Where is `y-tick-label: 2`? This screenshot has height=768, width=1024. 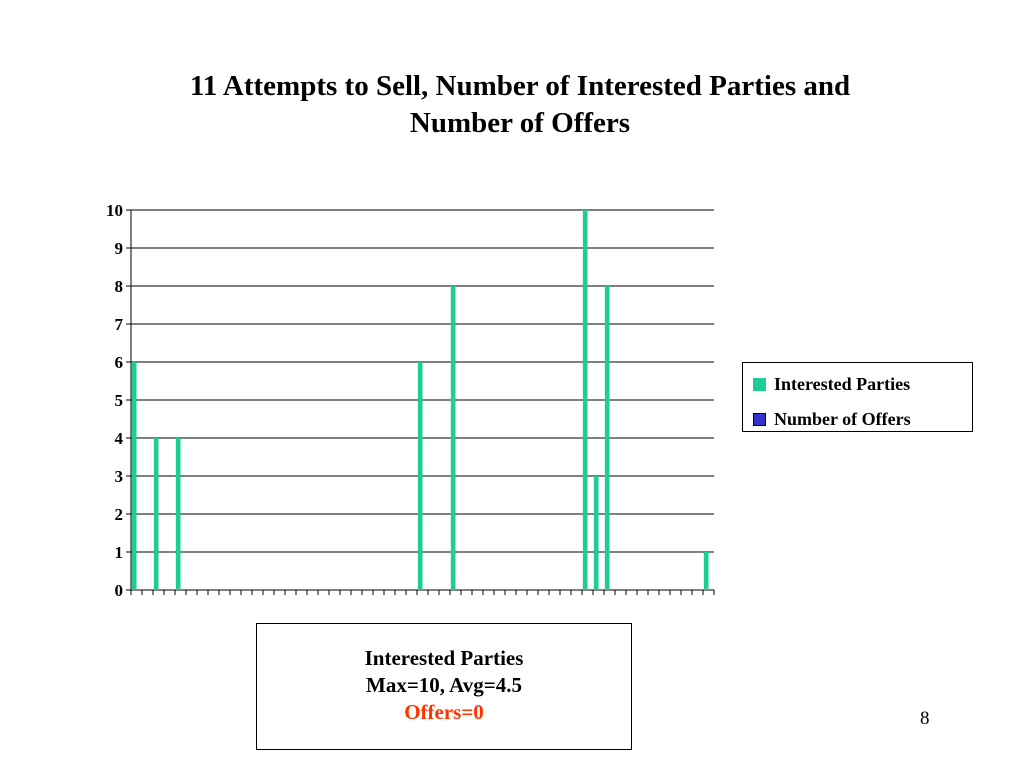
y-tick-label: 2 is located at coordinates (119, 514).